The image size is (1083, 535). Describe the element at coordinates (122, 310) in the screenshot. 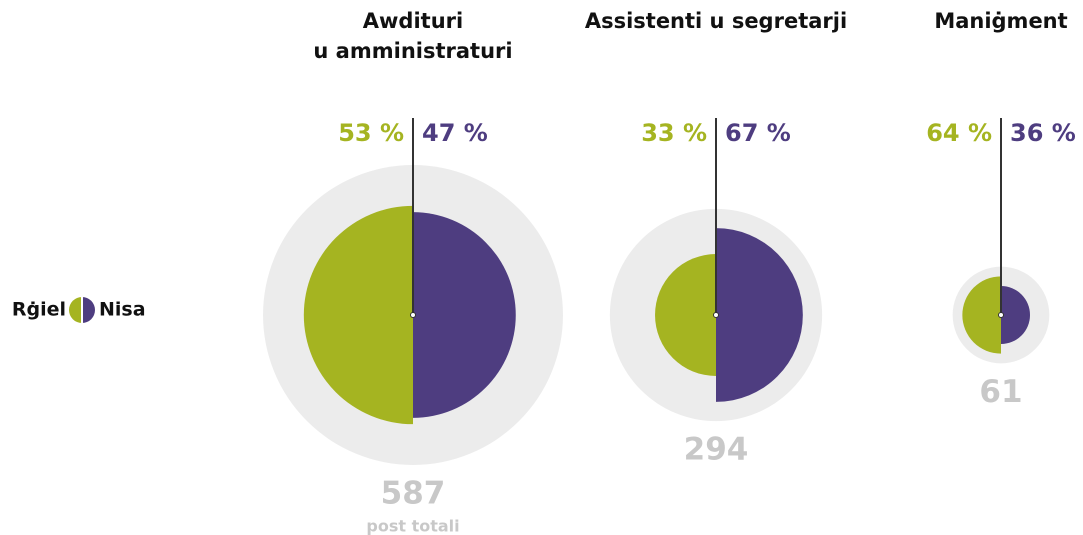

I see `legend-label: Nisa` at that location.